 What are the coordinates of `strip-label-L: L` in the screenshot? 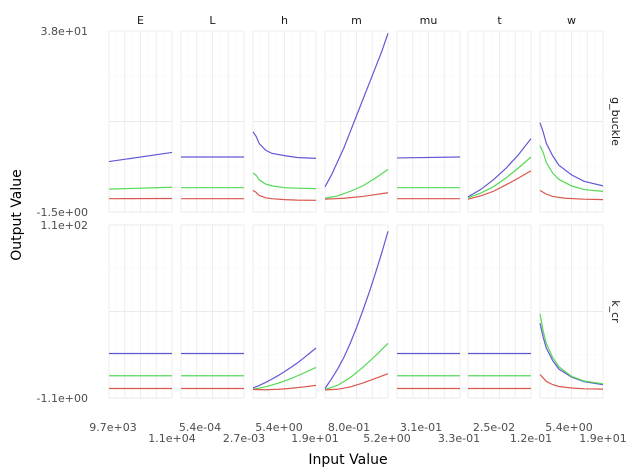 It's located at (212, 20).